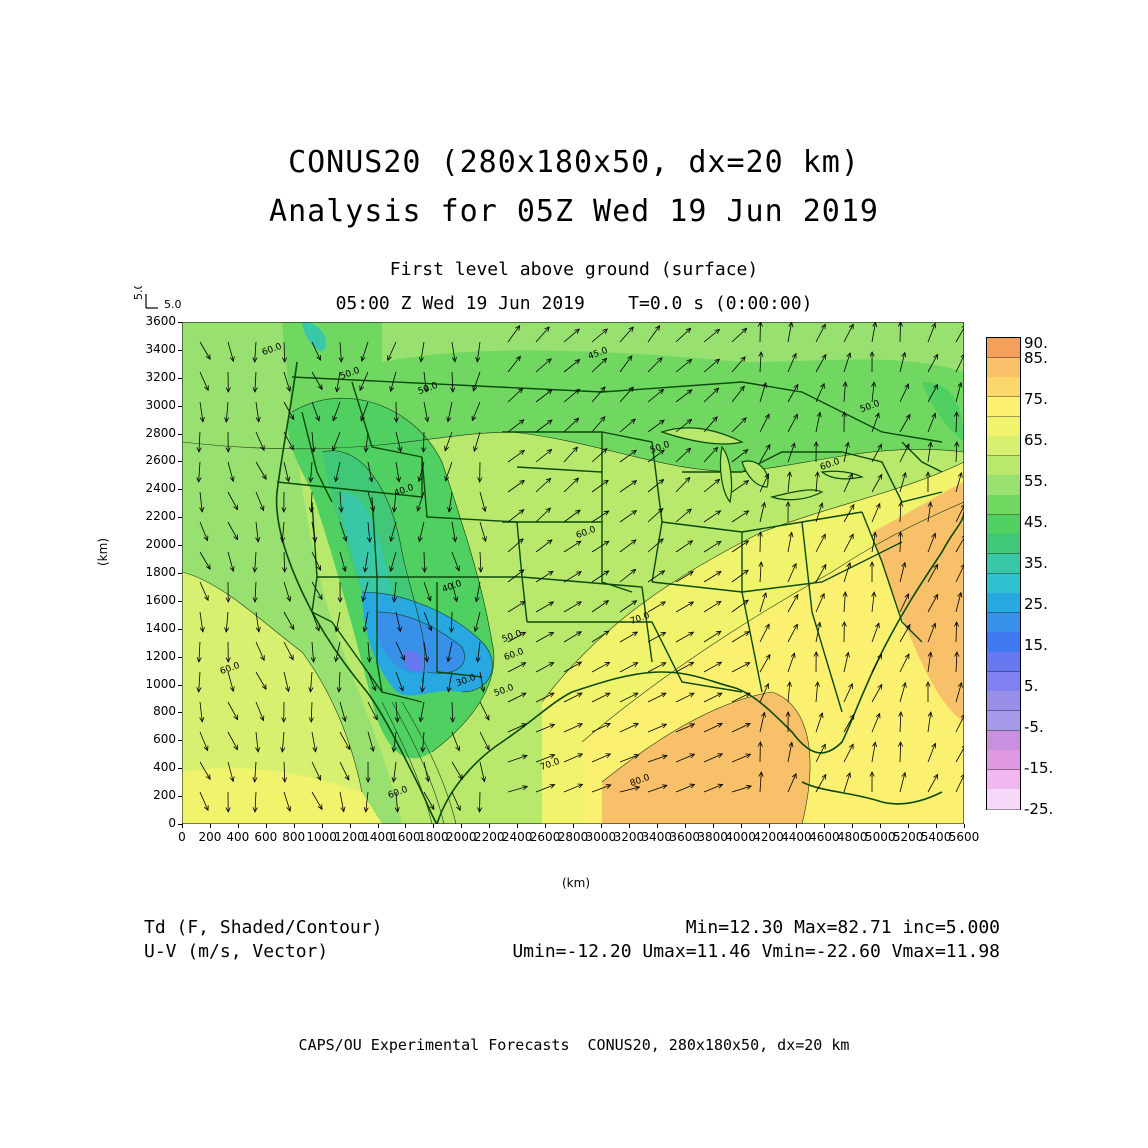 The width and height of the screenshot is (1148, 1148). Describe the element at coordinates (405, 837) in the screenshot. I see `x-tick-label: 1600` at that location.